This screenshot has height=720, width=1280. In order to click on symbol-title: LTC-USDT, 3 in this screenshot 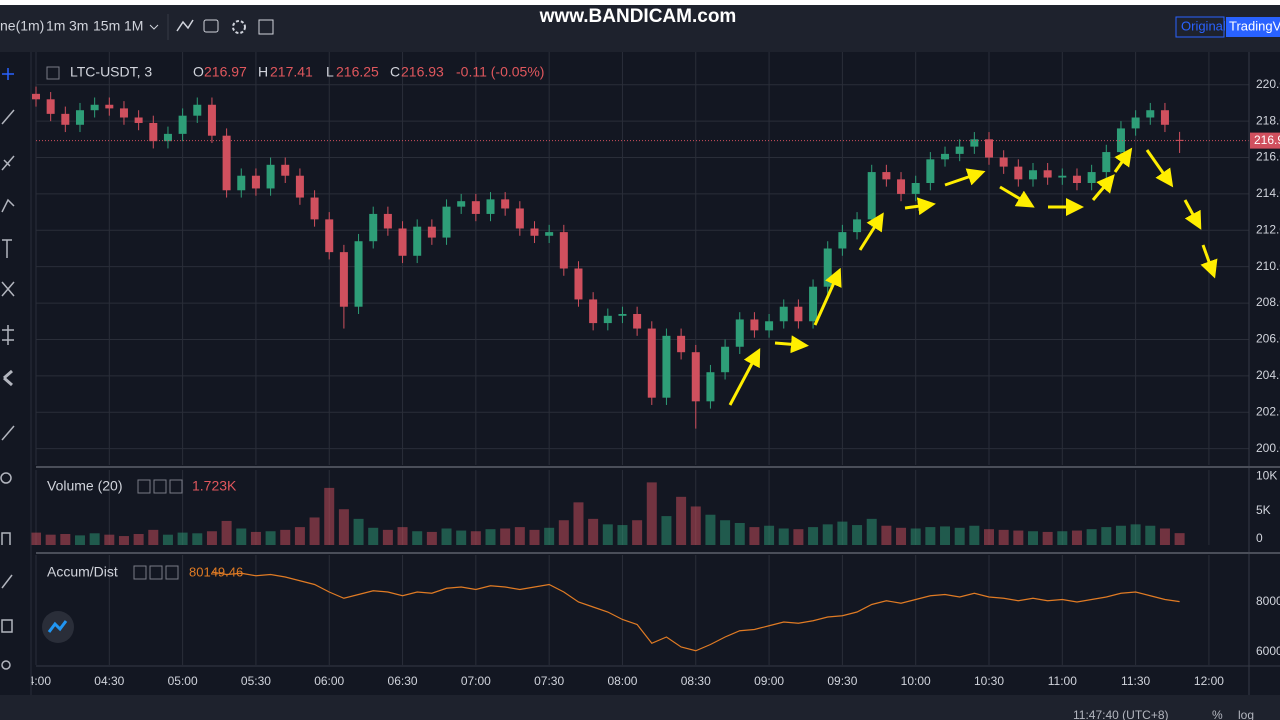, I will do `click(111, 72)`.